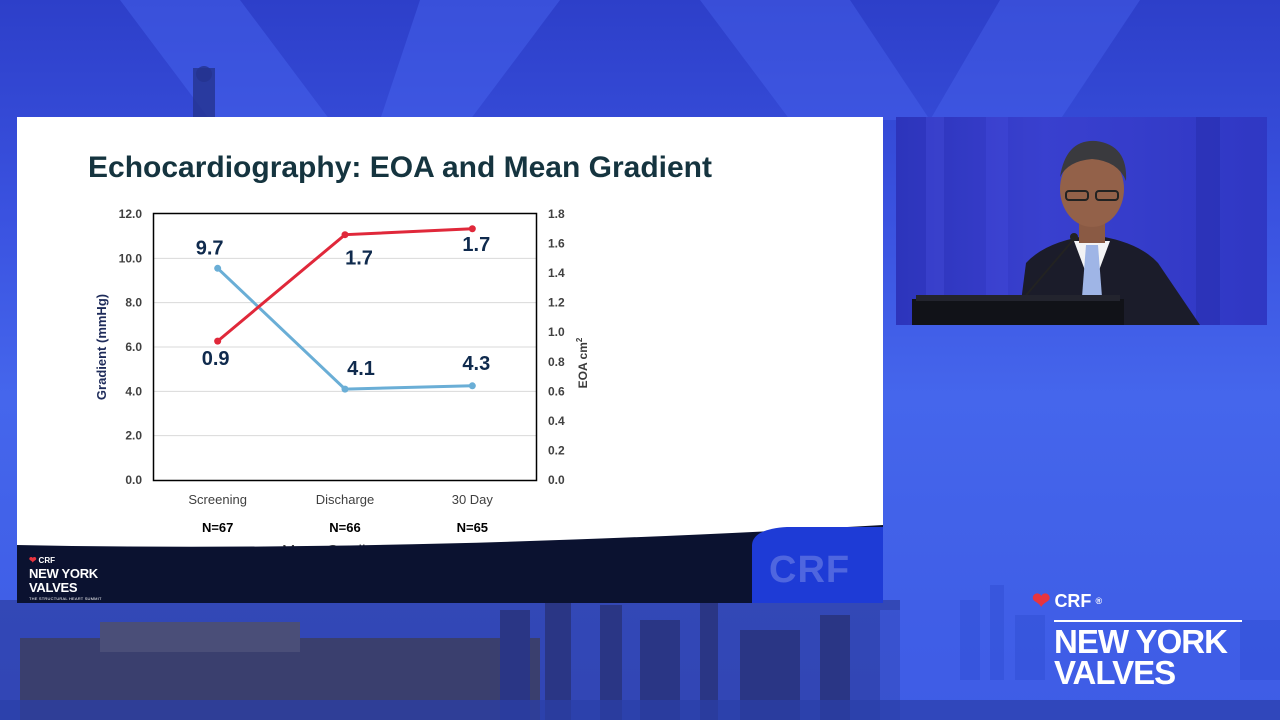 The width and height of the screenshot is (1280, 720). I want to click on y-tick-label: 10.0, so click(131, 258).